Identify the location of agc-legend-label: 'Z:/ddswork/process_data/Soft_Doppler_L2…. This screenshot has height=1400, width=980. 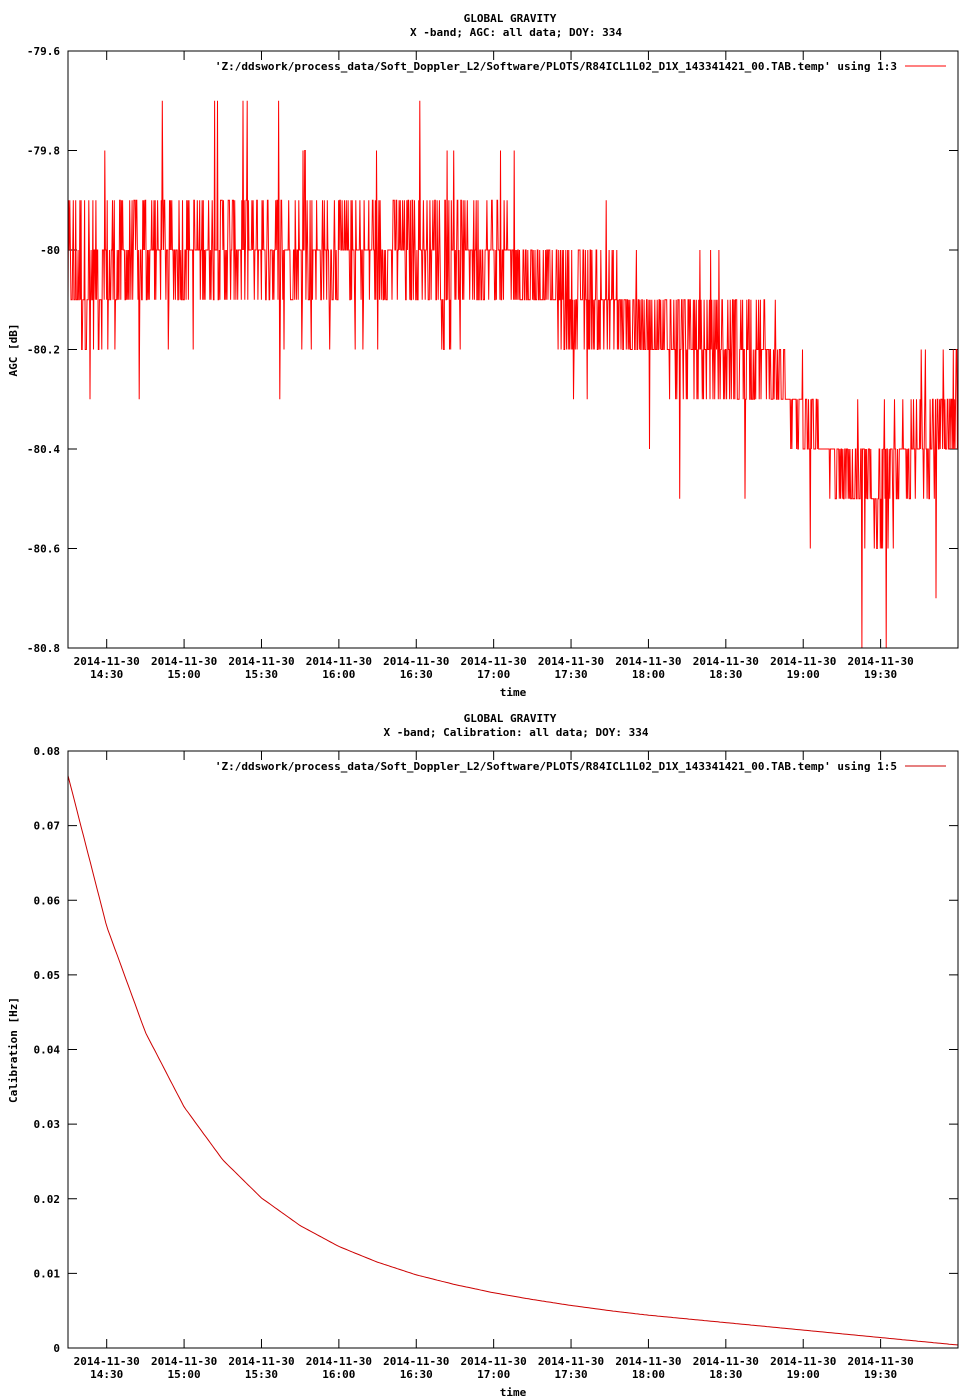
(556, 66).